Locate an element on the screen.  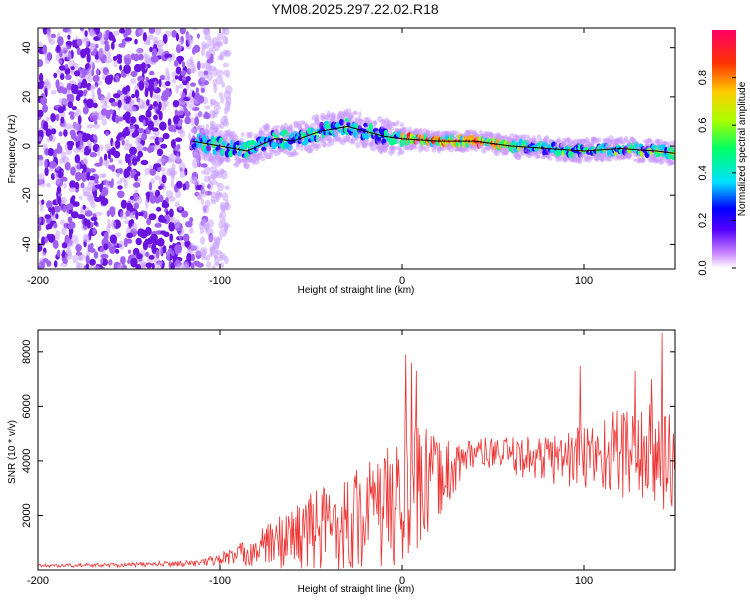
spectrogram-xlabel: Height of straight line (km) is located at coordinates (356, 290).